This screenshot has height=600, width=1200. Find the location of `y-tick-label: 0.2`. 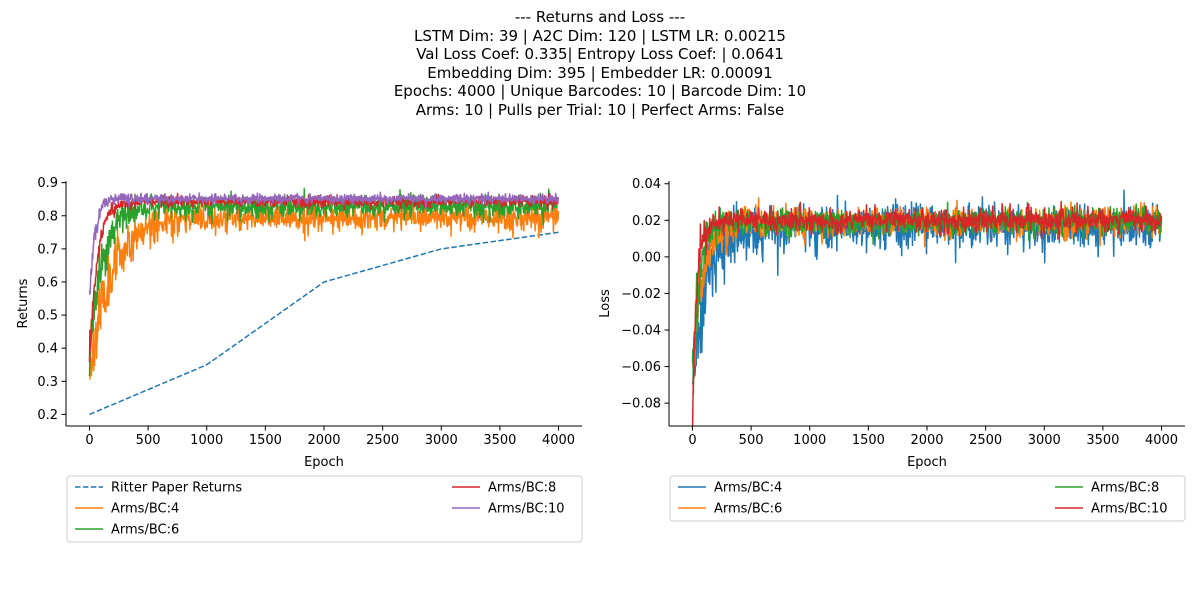

y-tick-label: 0.2 is located at coordinates (47, 415).